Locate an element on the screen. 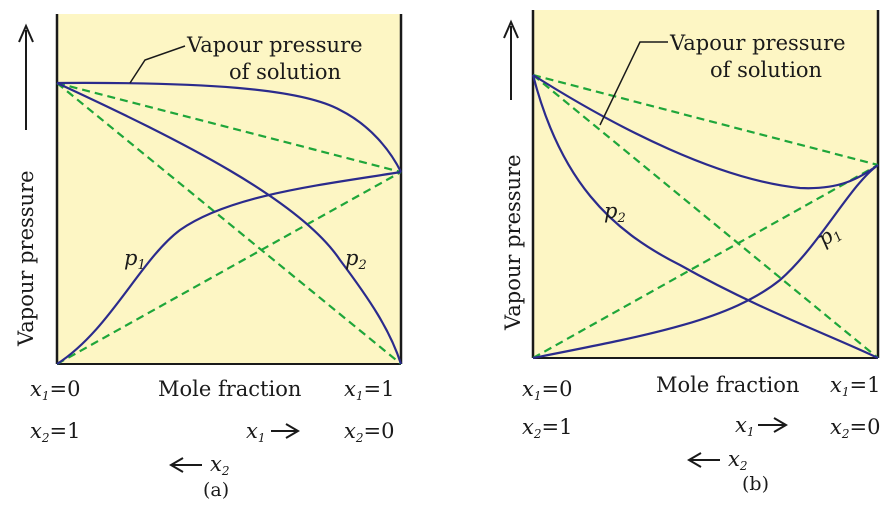  panel-a-x-axis-label: Mole fraction is located at coordinates (229, 389).